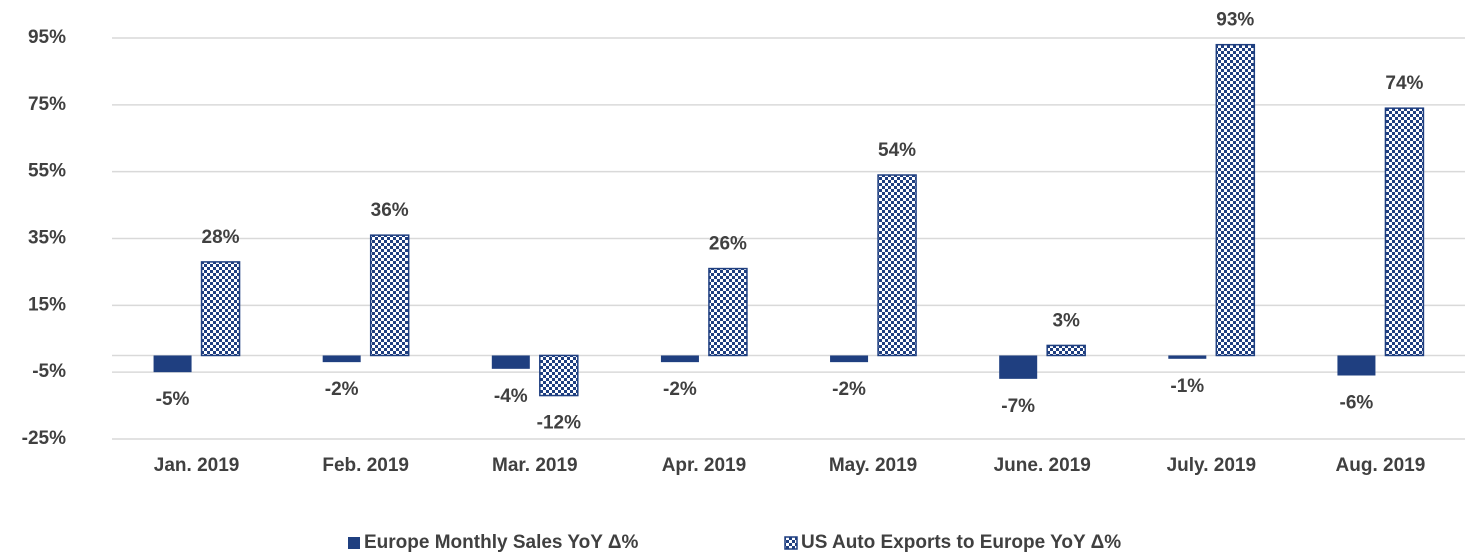 The width and height of the screenshot is (1476, 554). Describe the element at coordinates (1066, 320) in the screenshot. I see `data-label: 3%` at that location.